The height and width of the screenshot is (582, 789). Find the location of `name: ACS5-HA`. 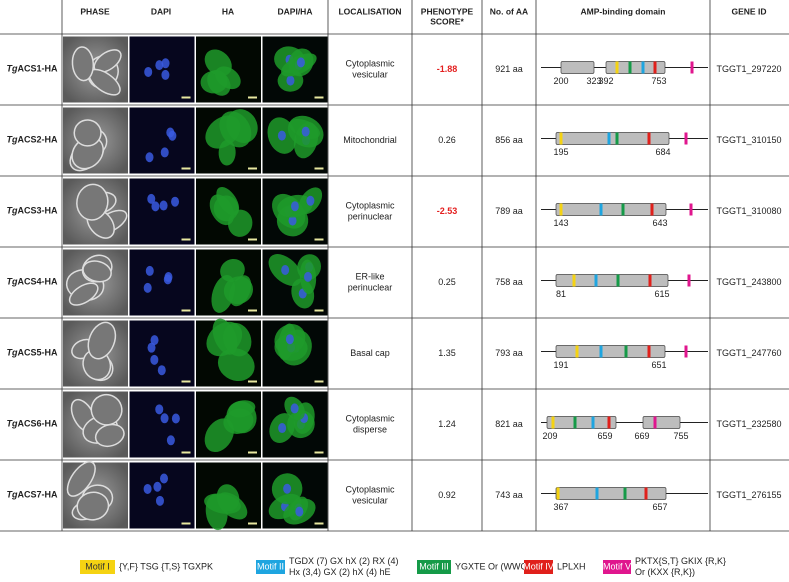

name: ACS5-HA is located at coordinates (37, 353).